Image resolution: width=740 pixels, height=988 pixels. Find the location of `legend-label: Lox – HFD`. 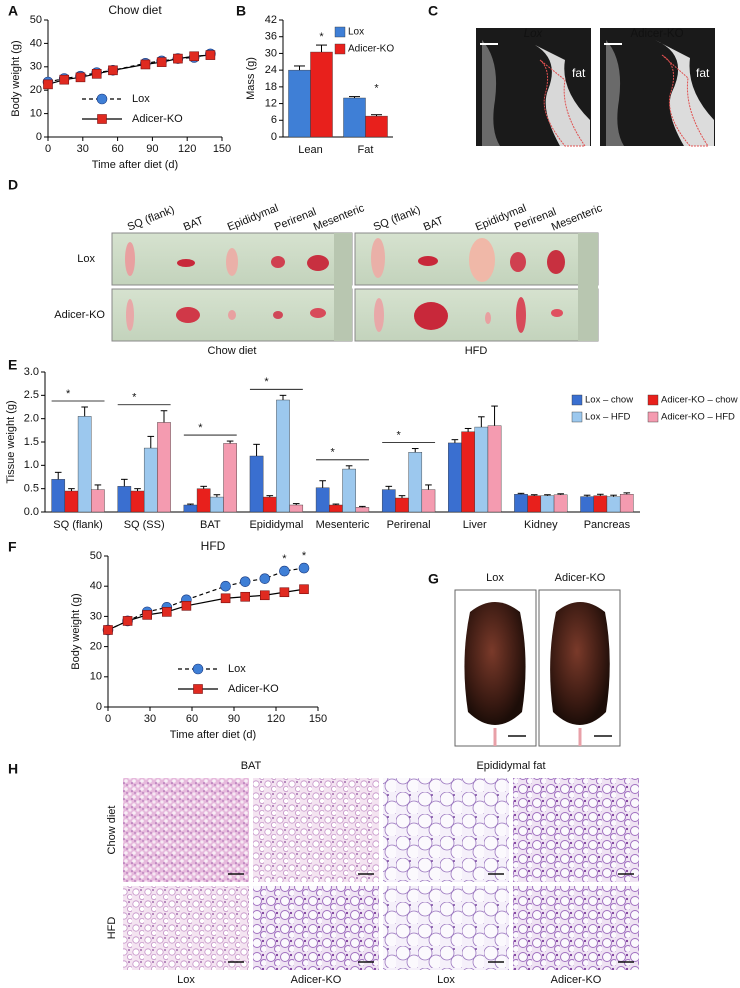

legend-label: Lox – HFD is located at coordinates (608, 417).